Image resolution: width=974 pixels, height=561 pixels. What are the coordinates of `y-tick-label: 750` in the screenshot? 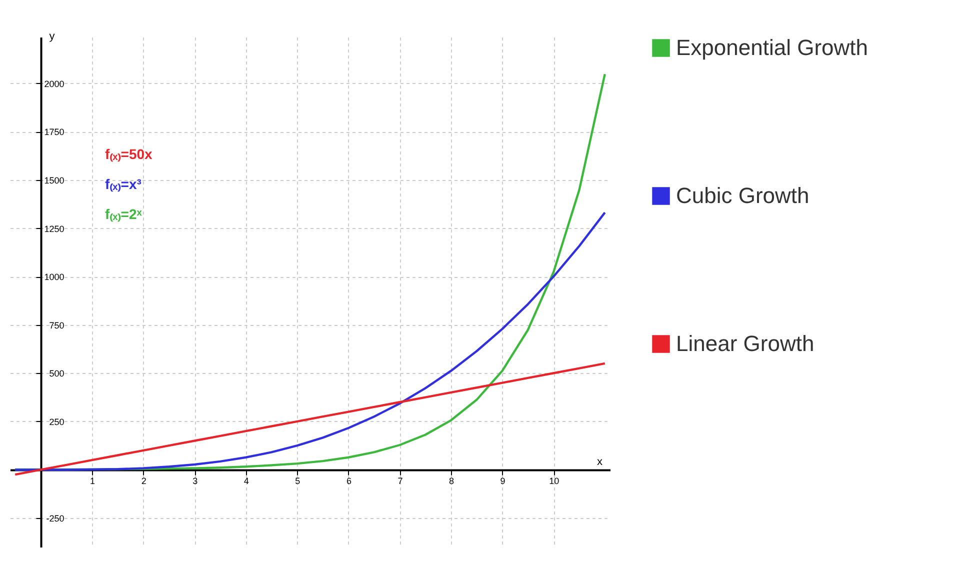 It's located at (56, 325).